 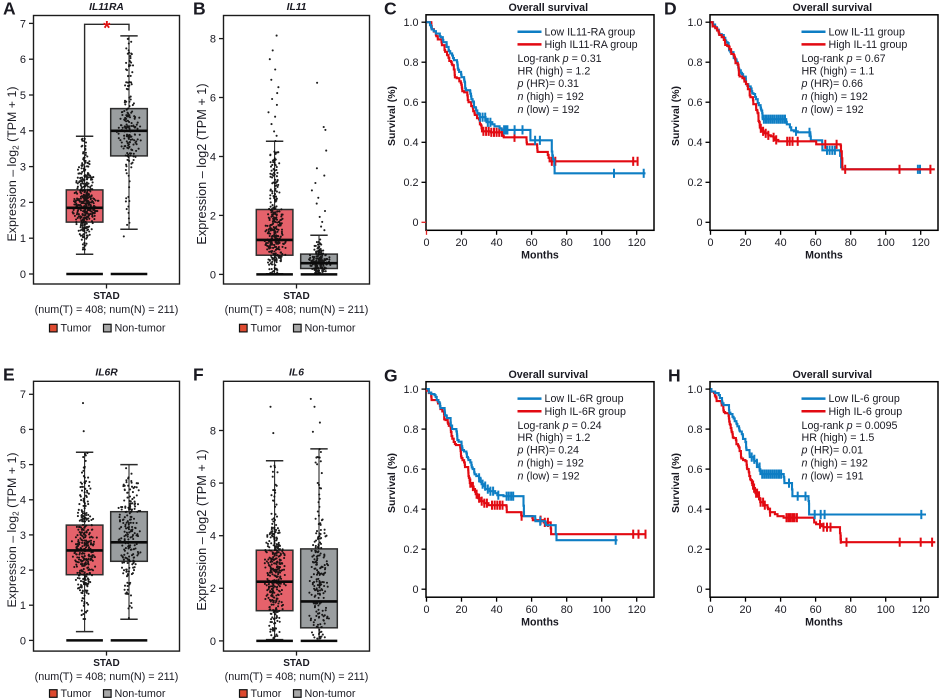 What do you see at coordinates (106, 7) in the screenshot?
I see `svg-text: IL11RA` at bounding box center [106, 7].